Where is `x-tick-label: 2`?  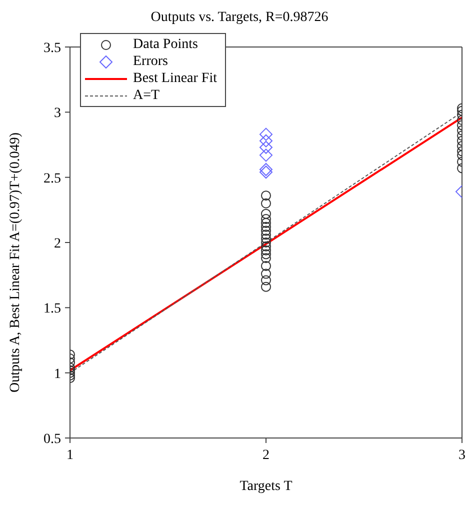
x-tick-label: 2 is located at coordinates (266, 455).